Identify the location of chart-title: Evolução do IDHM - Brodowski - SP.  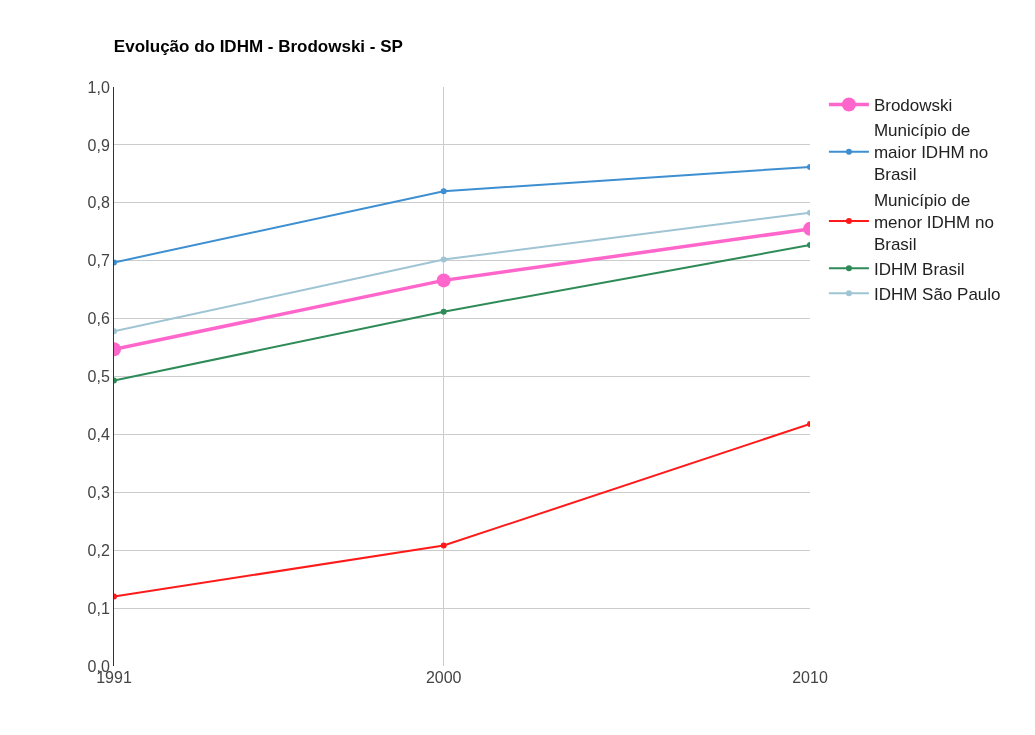
(258, 47).